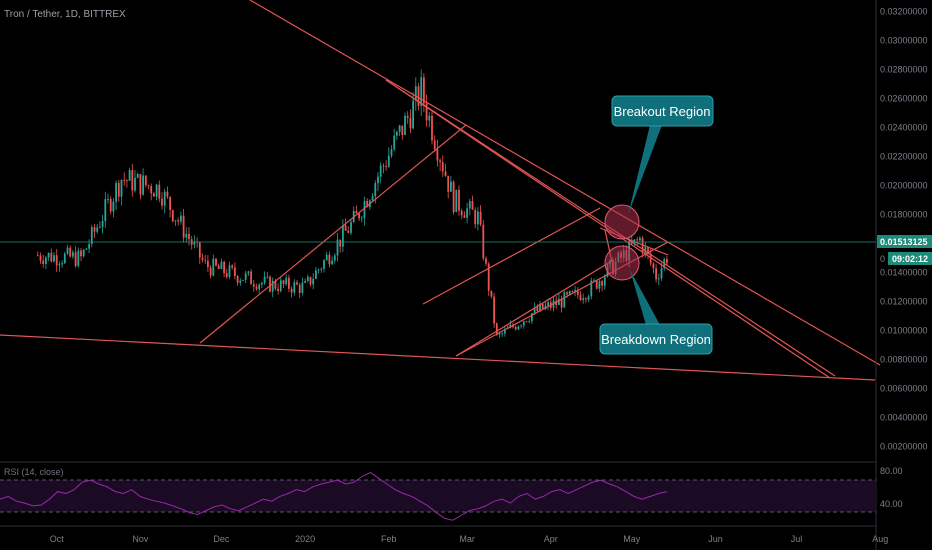 The height and width of the screenshot is (550, 932). What do you see at coordinates (444, 534) in the screenshot?
I see `time-axis: Oct Nov Dec 2020 Feb Mar Apr May Jun Jul Aug` at bounding box center [444, 534].